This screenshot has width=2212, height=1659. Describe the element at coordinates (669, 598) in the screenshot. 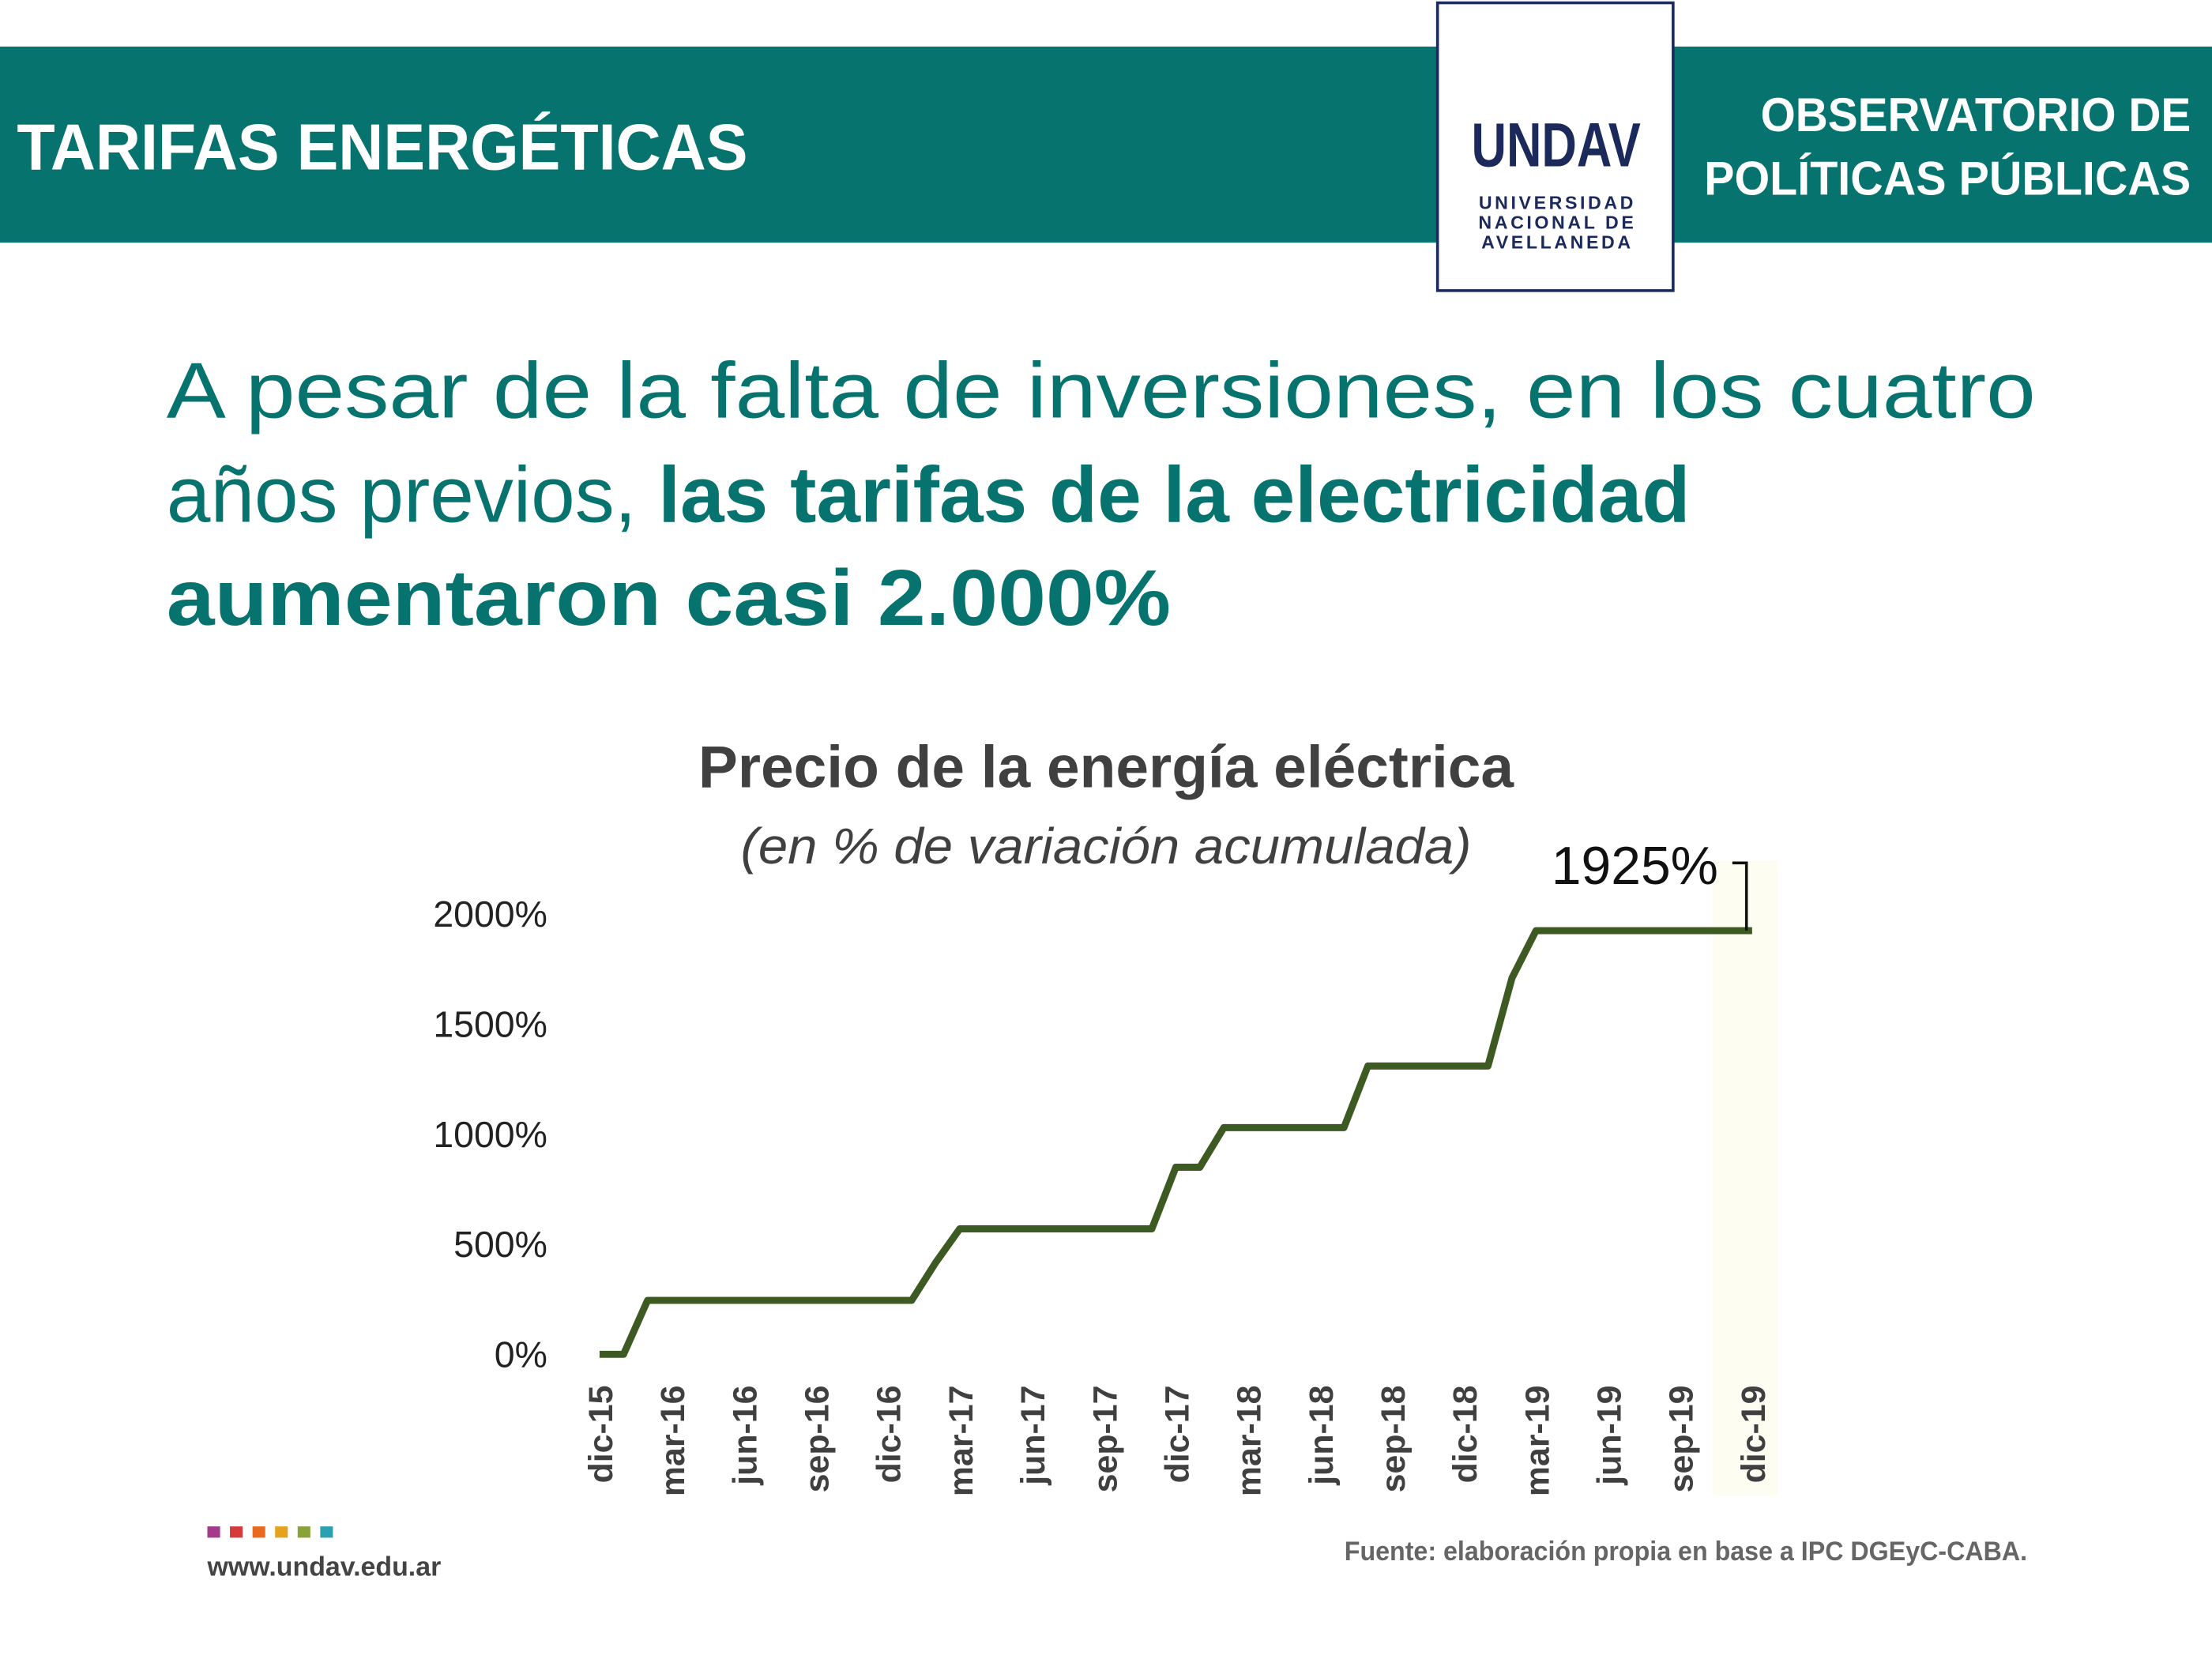

I see `headline-bold: aumentaron casi 2.000%` at that location.